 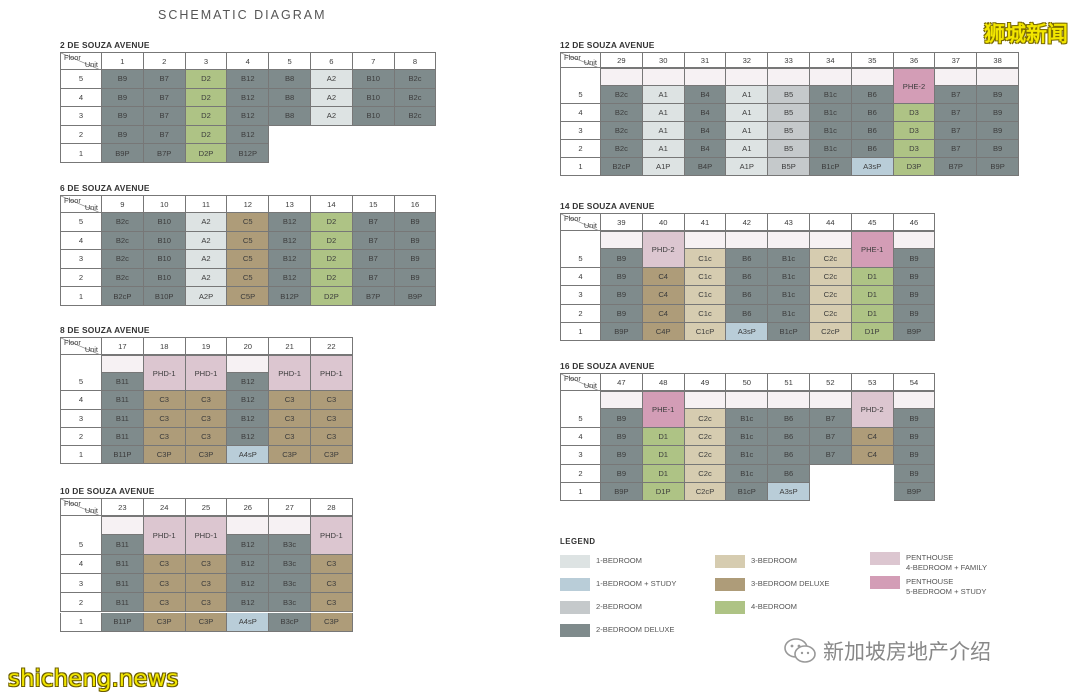 I want to click on unit-number: 26, so click(x=248, y=507).